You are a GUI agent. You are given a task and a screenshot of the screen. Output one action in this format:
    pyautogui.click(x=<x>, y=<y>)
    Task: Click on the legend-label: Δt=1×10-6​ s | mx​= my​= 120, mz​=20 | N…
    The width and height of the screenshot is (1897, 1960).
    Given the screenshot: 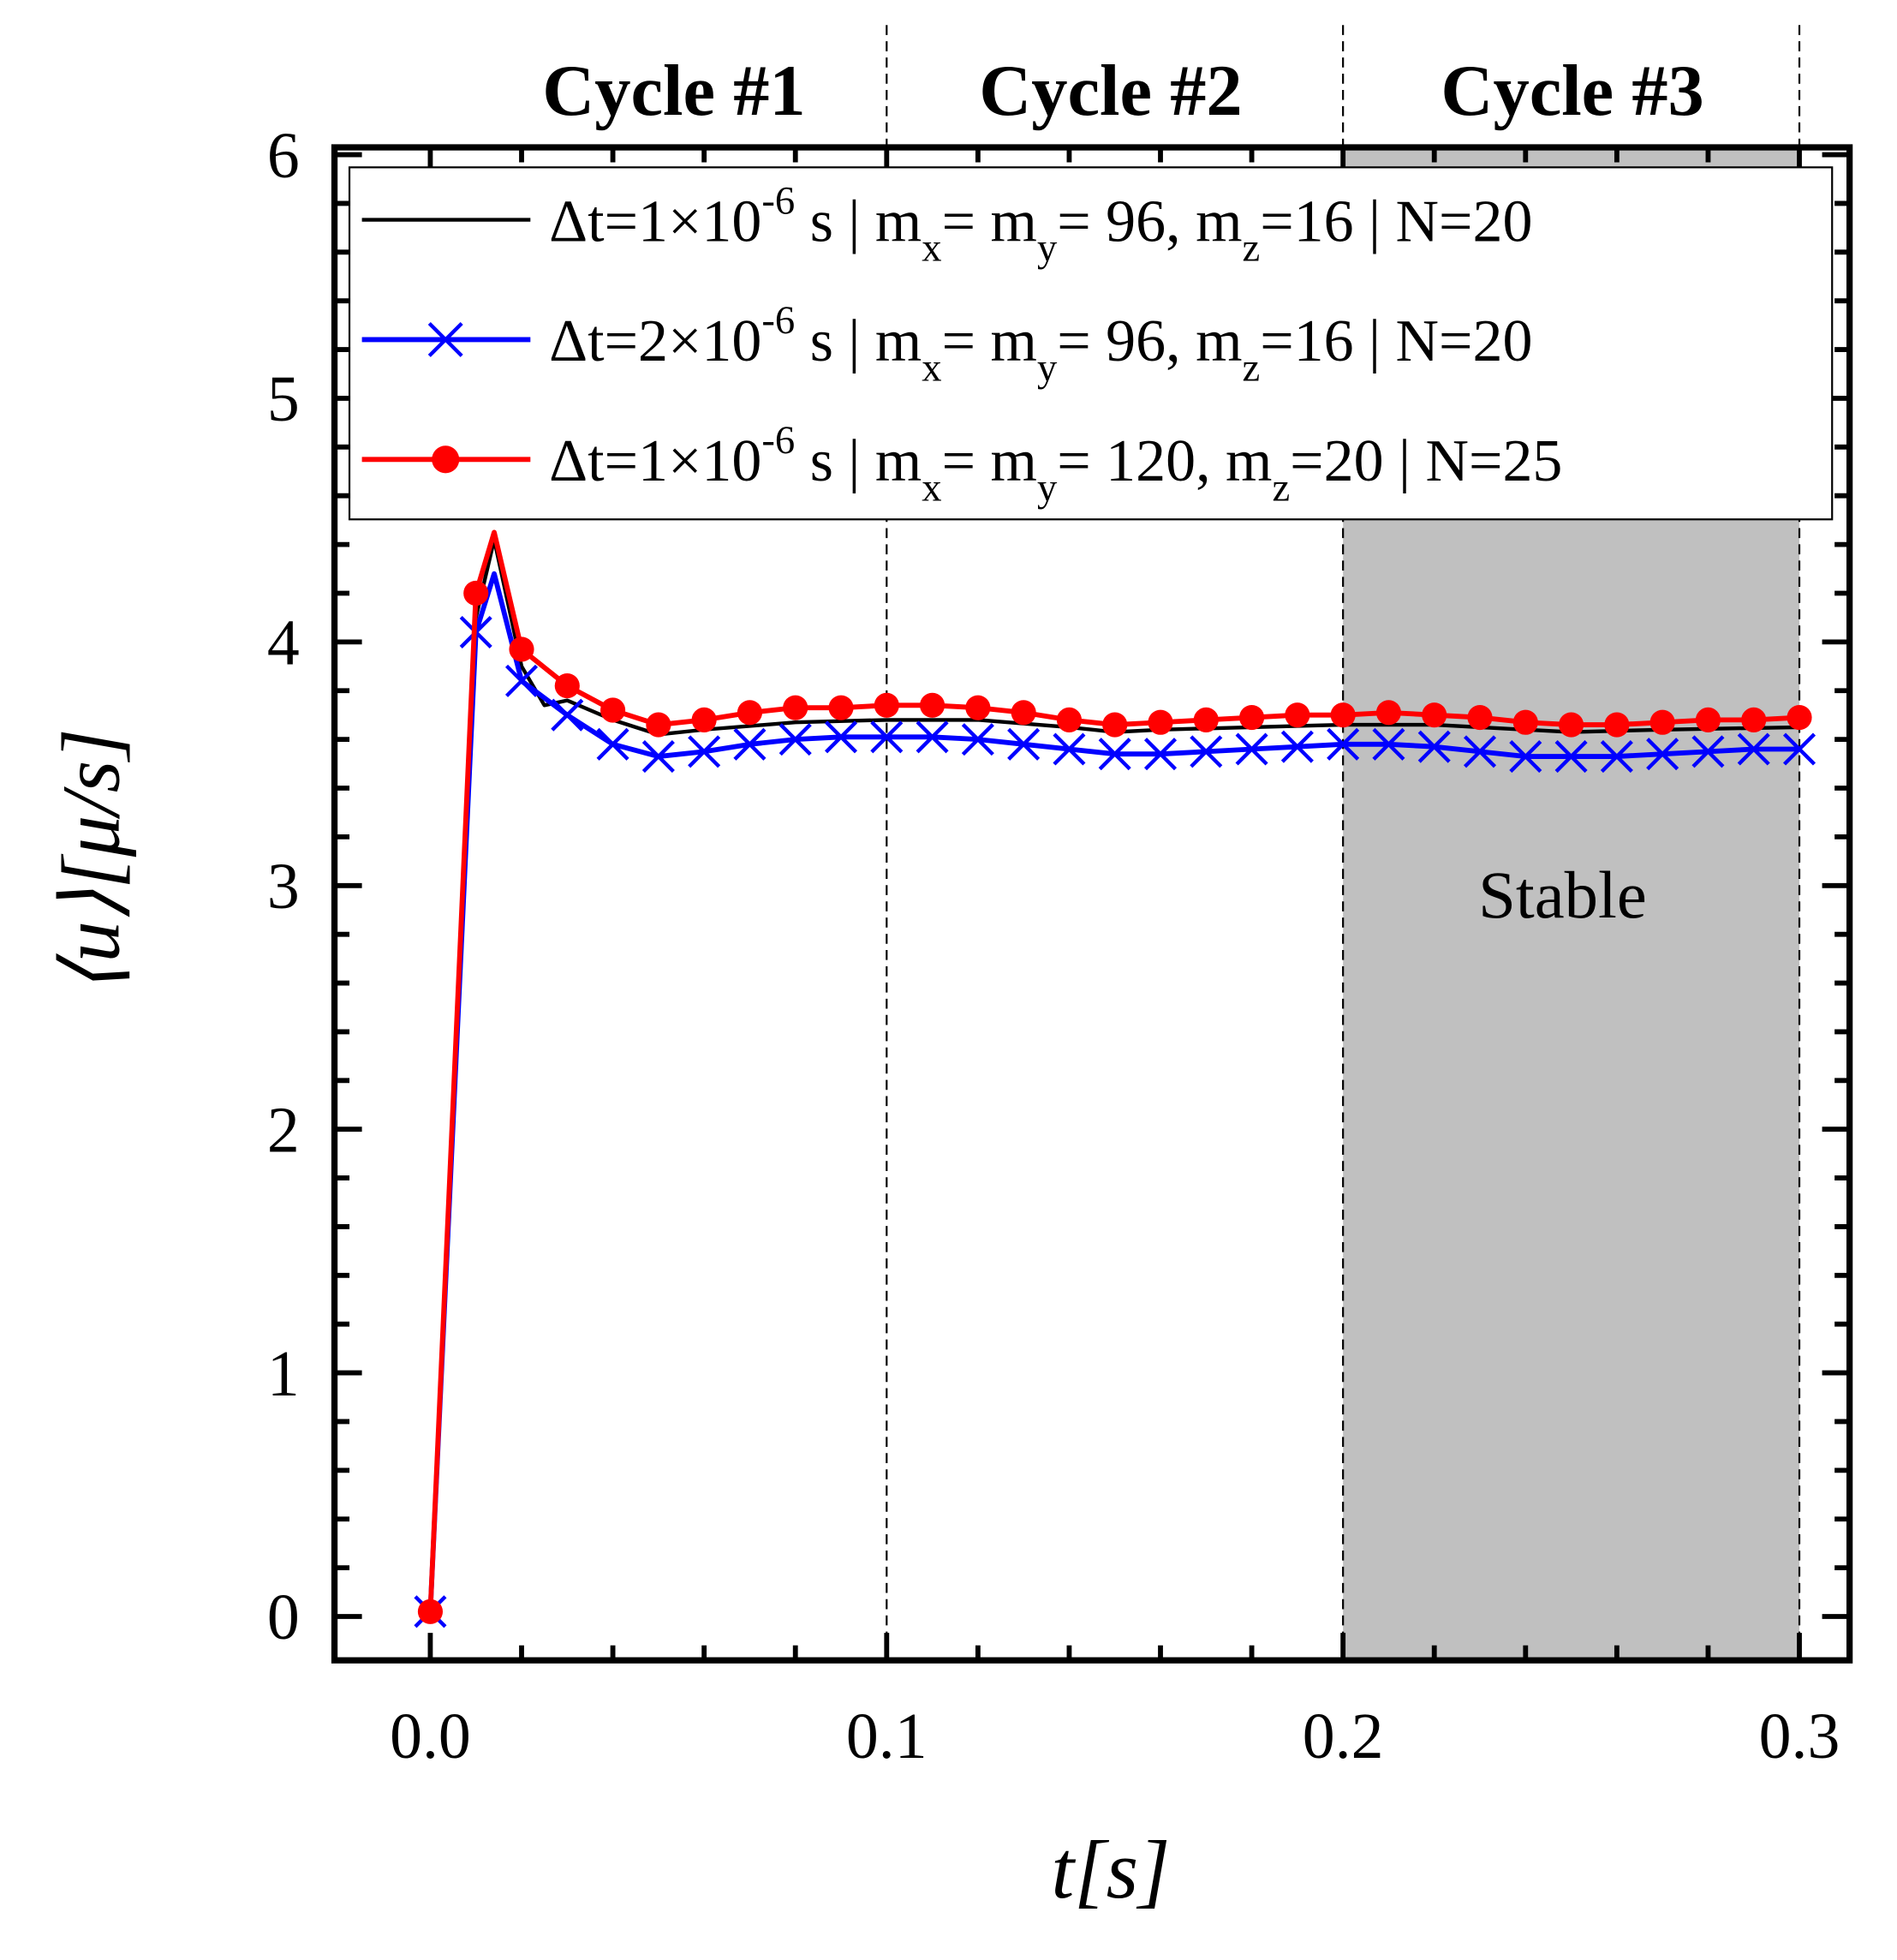 What is the action you would take?
    pyautogui.click(x=1055, y=464)
    